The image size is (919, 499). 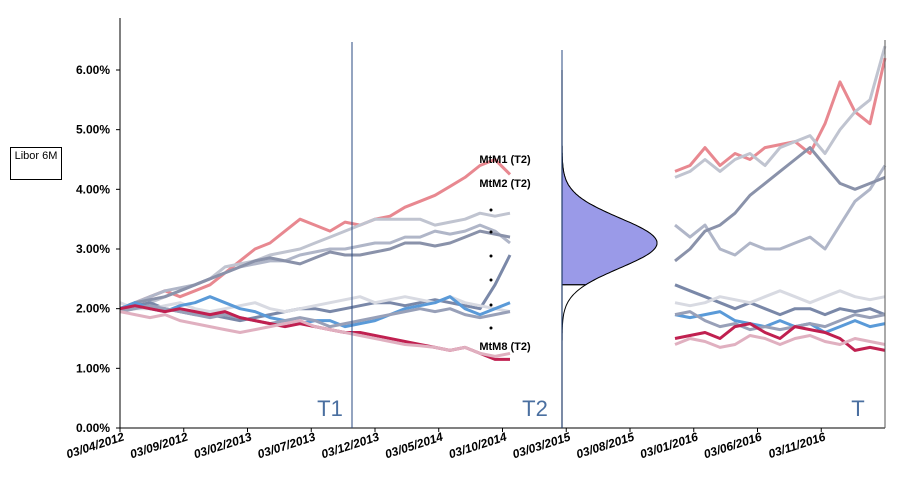 I want to click on y-tick-label: 6.00%, so click(x=93, y=70).